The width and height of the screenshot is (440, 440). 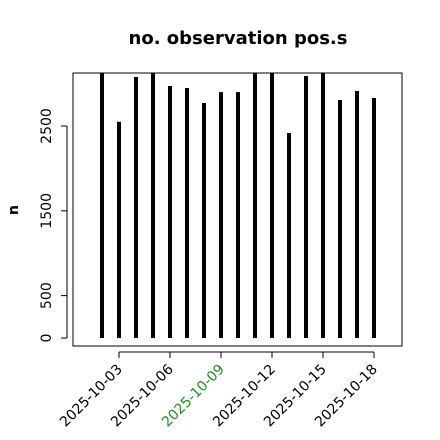 I want to click on chart-title: no. observation pos.s, so click(x=238, y=38).